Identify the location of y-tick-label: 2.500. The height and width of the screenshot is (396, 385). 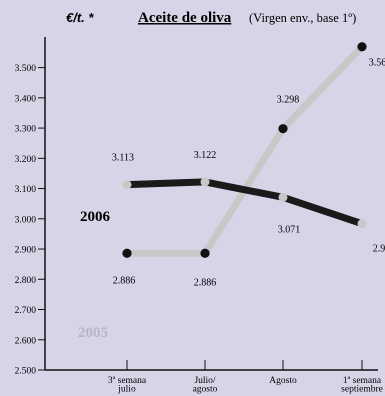
(26, 372).